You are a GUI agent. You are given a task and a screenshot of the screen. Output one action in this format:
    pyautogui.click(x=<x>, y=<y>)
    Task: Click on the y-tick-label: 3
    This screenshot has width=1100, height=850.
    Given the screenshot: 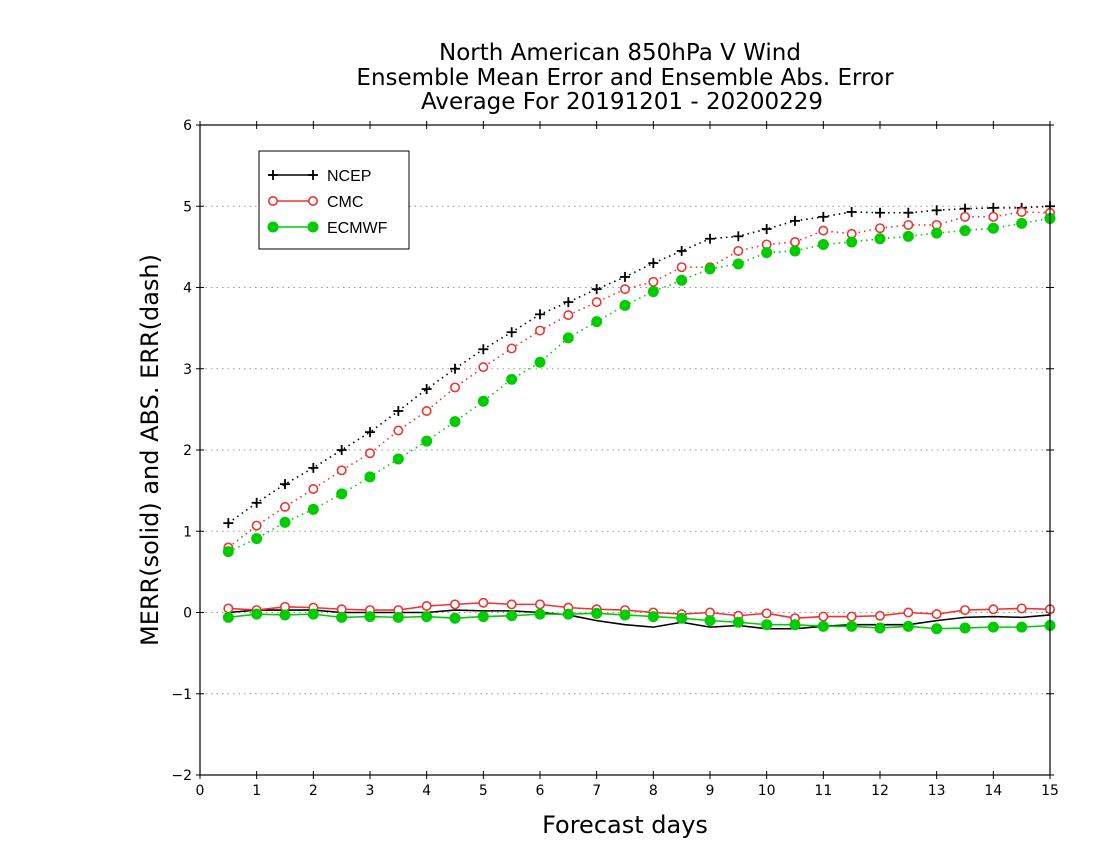 What is the action you would take?
    pyautogui.click(x=187, y=370)
    